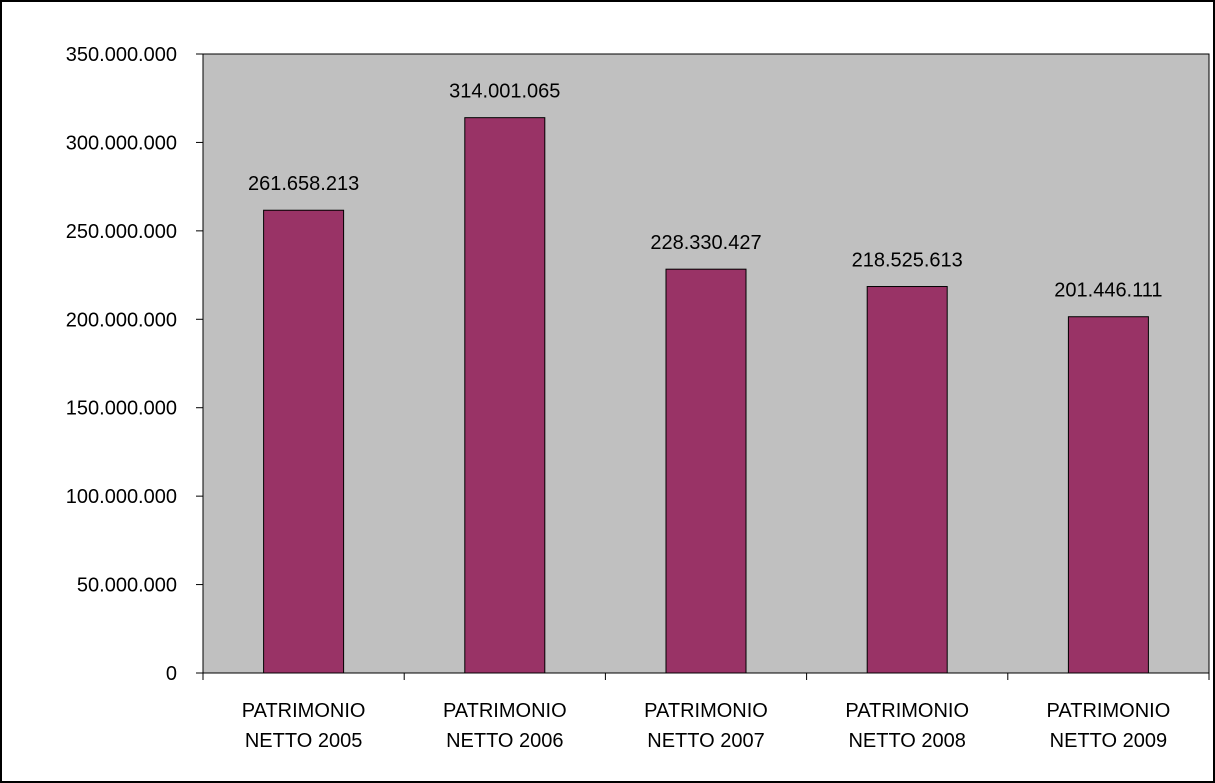  Describe the element at coordinates (504, 92) in the screenshot. I see `bar-value-label: 314.001.065` at that location.